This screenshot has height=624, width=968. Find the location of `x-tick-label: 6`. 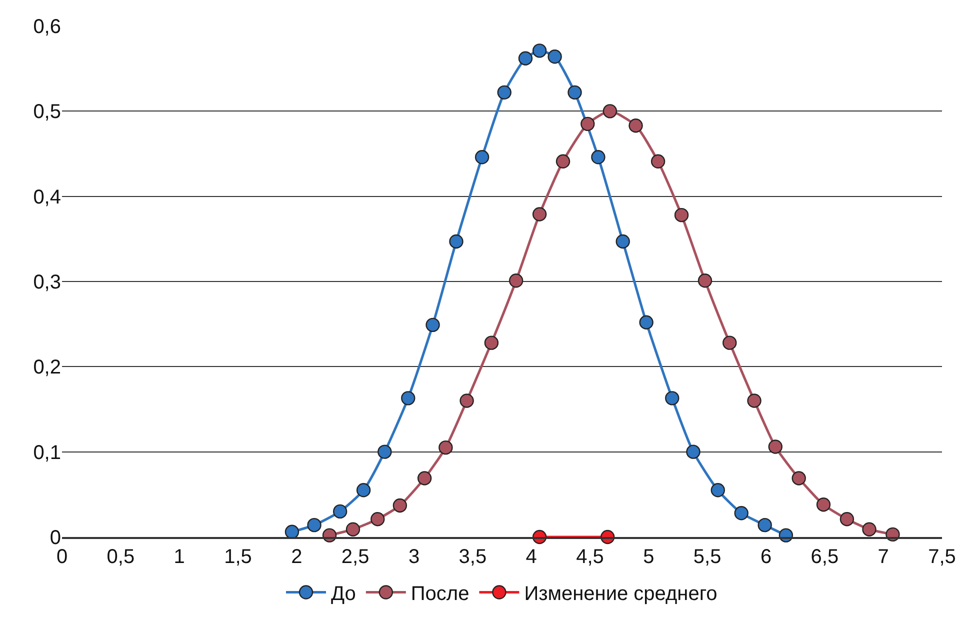

x-tick-label: 6 is located at coordinates (766, 557).